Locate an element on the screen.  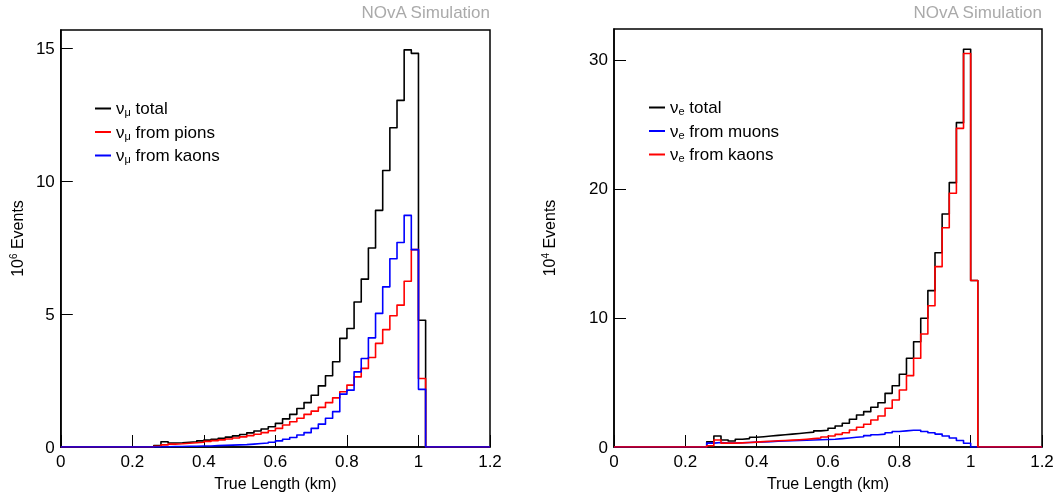
y-tick-label: 5 is located at coordinates (50, 314).